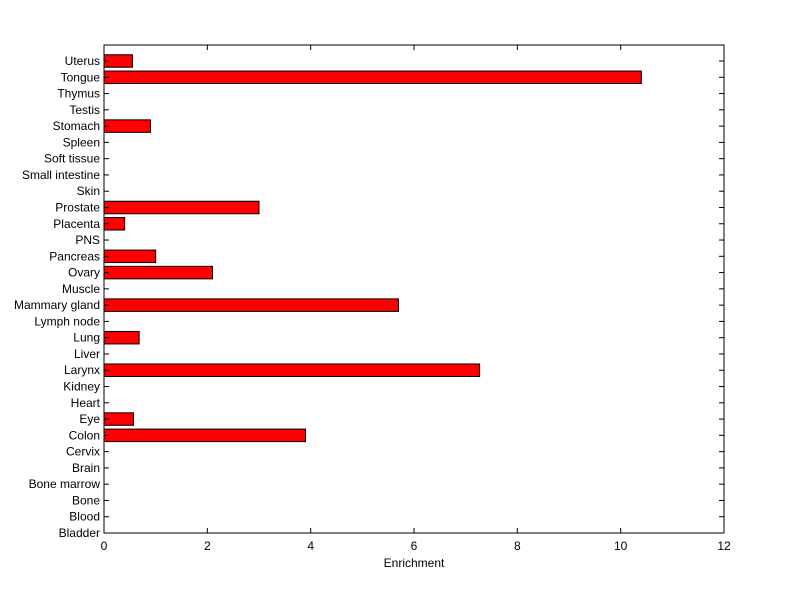 The height and width of the screenshot is (599, 800). Describe the element at coordinates (204, 435) in the screenshot. I see `bar-colon` at that location.